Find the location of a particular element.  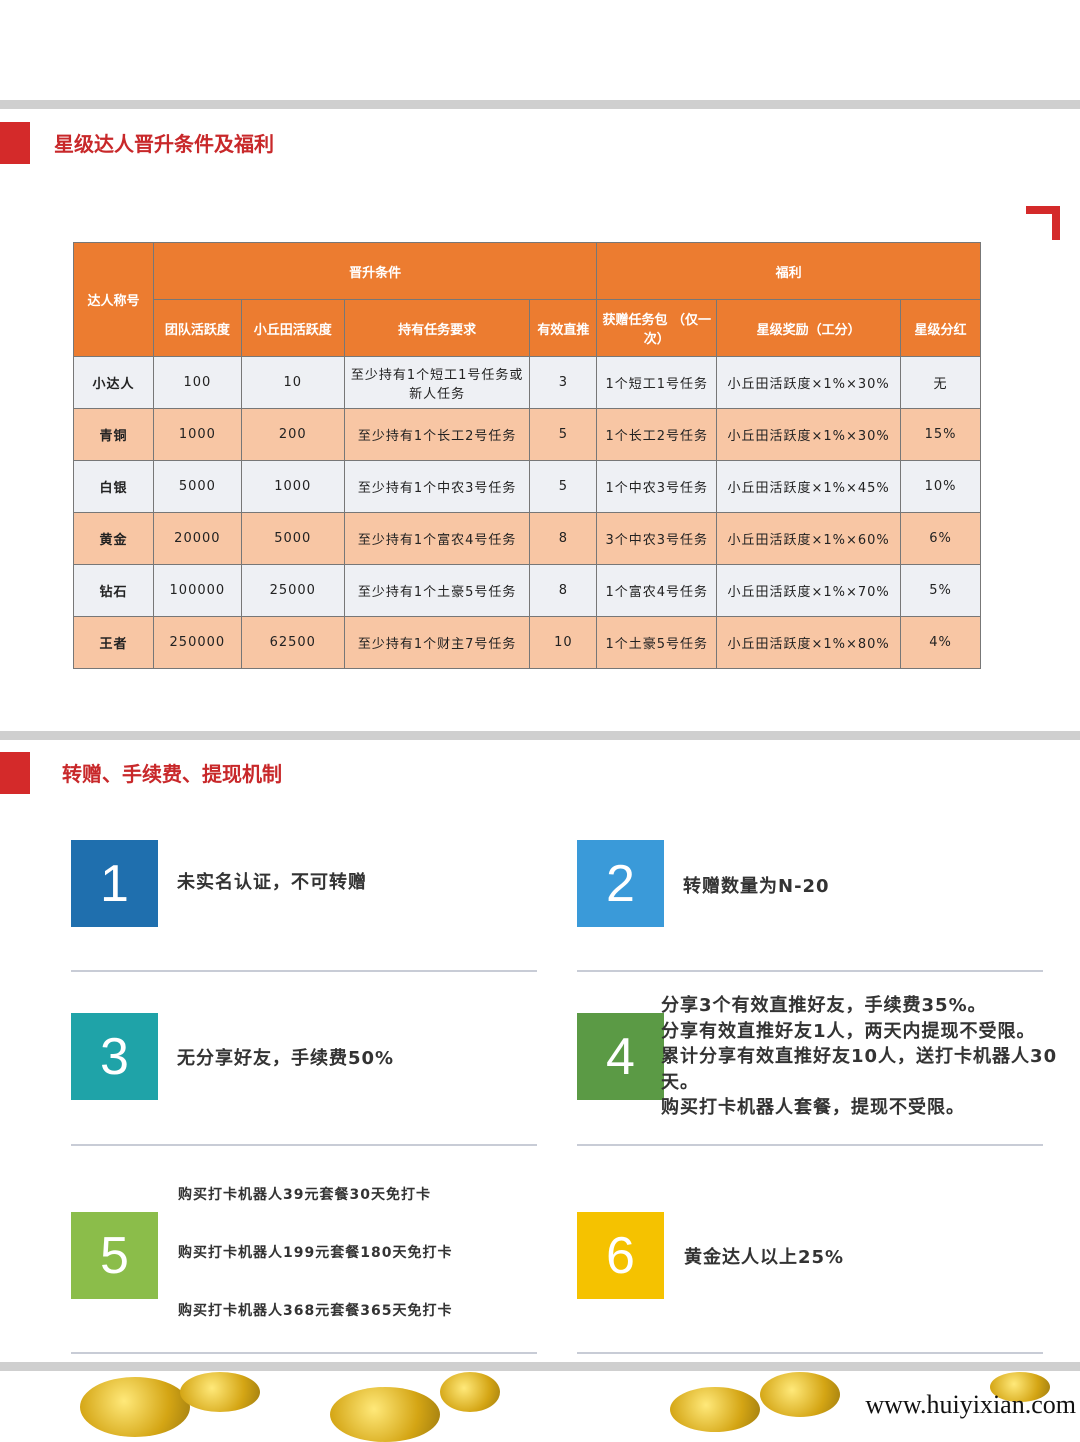

step-number-1: 1 is located at coordinates (114, 883).